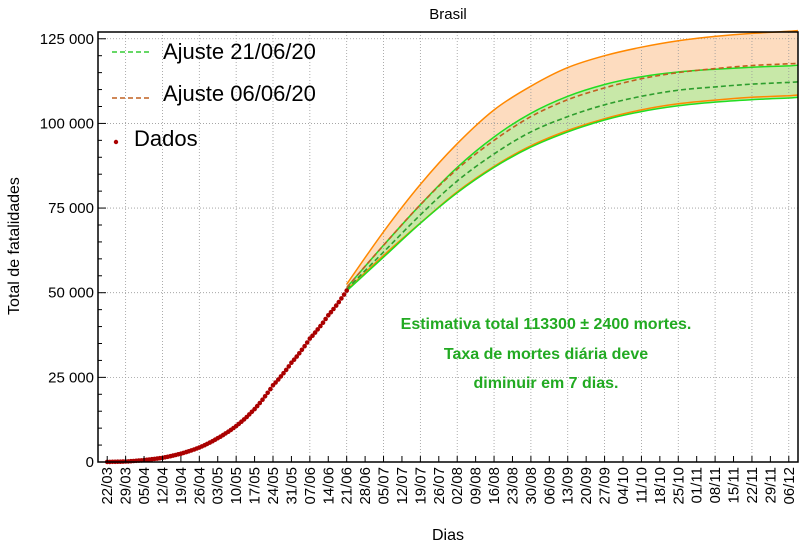  Describe the element at coordinates (310, 486) in the screenshot. I see `x-tick-label: 07/06` at that location.